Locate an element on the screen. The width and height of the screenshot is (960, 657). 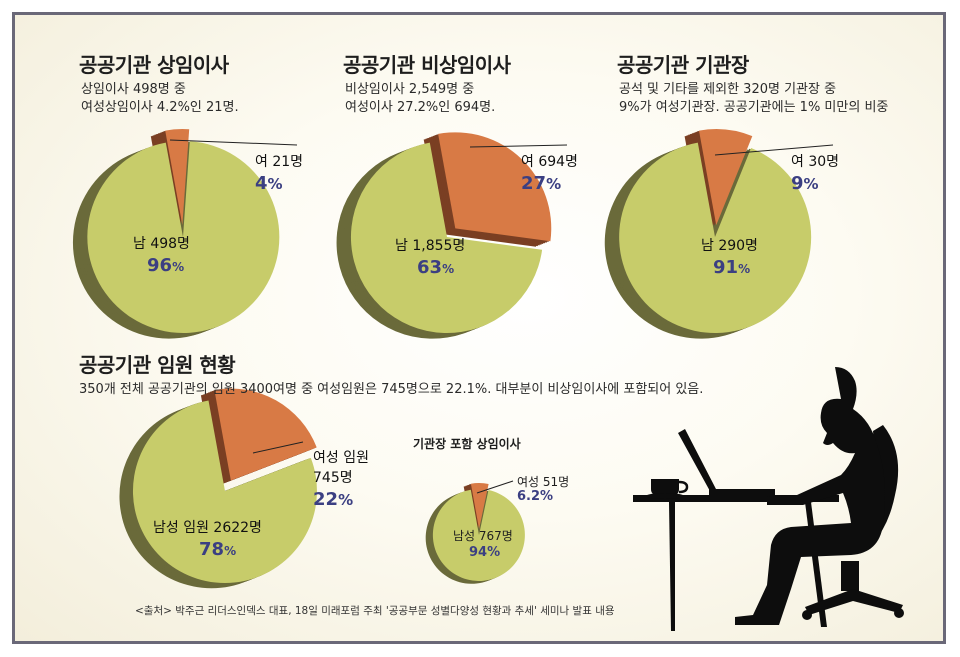
incl-male-label: 남성 767명 is located at coordinates (483, 536).